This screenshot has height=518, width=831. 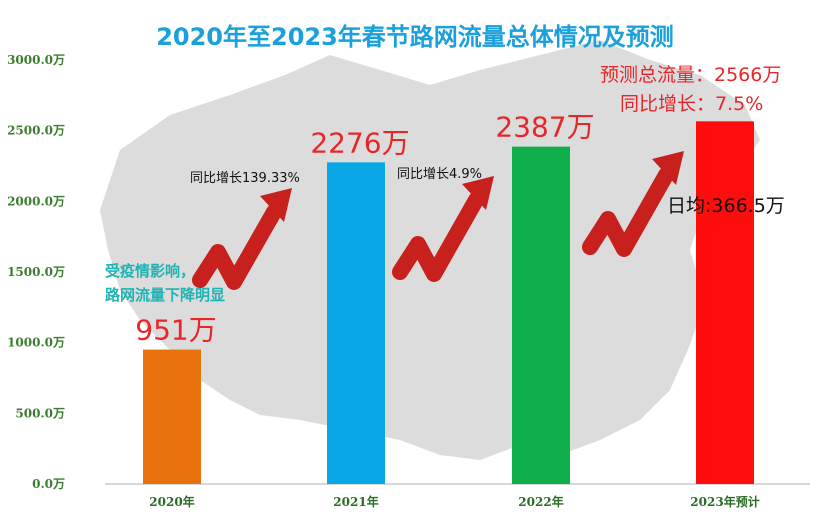 What do you see at coordinates (175, 330) in the screenshot?
I see `value-label: 951万` at bounding box center [175, 330].